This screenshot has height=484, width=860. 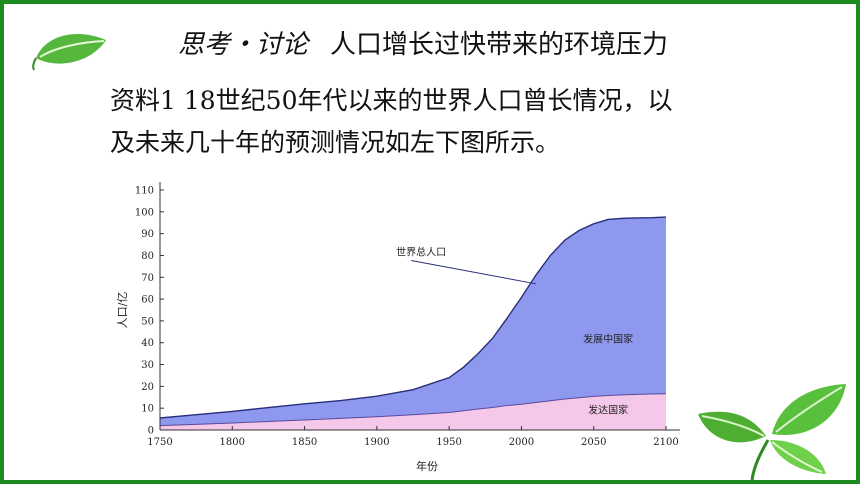 What do you see at coordinates (499, 45) in the screenshot?
I see `title-main: 人口增长过快带来的环境压力` at bounding box center [499, 45].